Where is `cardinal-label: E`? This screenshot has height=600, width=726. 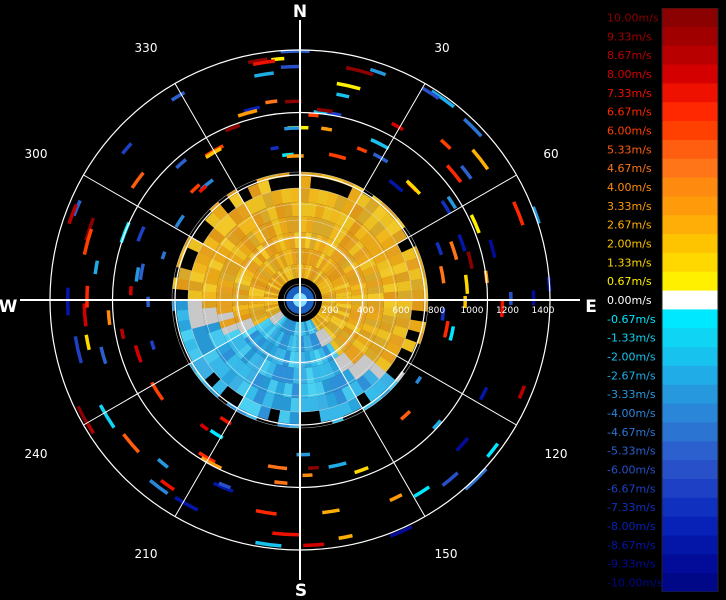 cardinal-label: E is located at coordinates (591, 307).